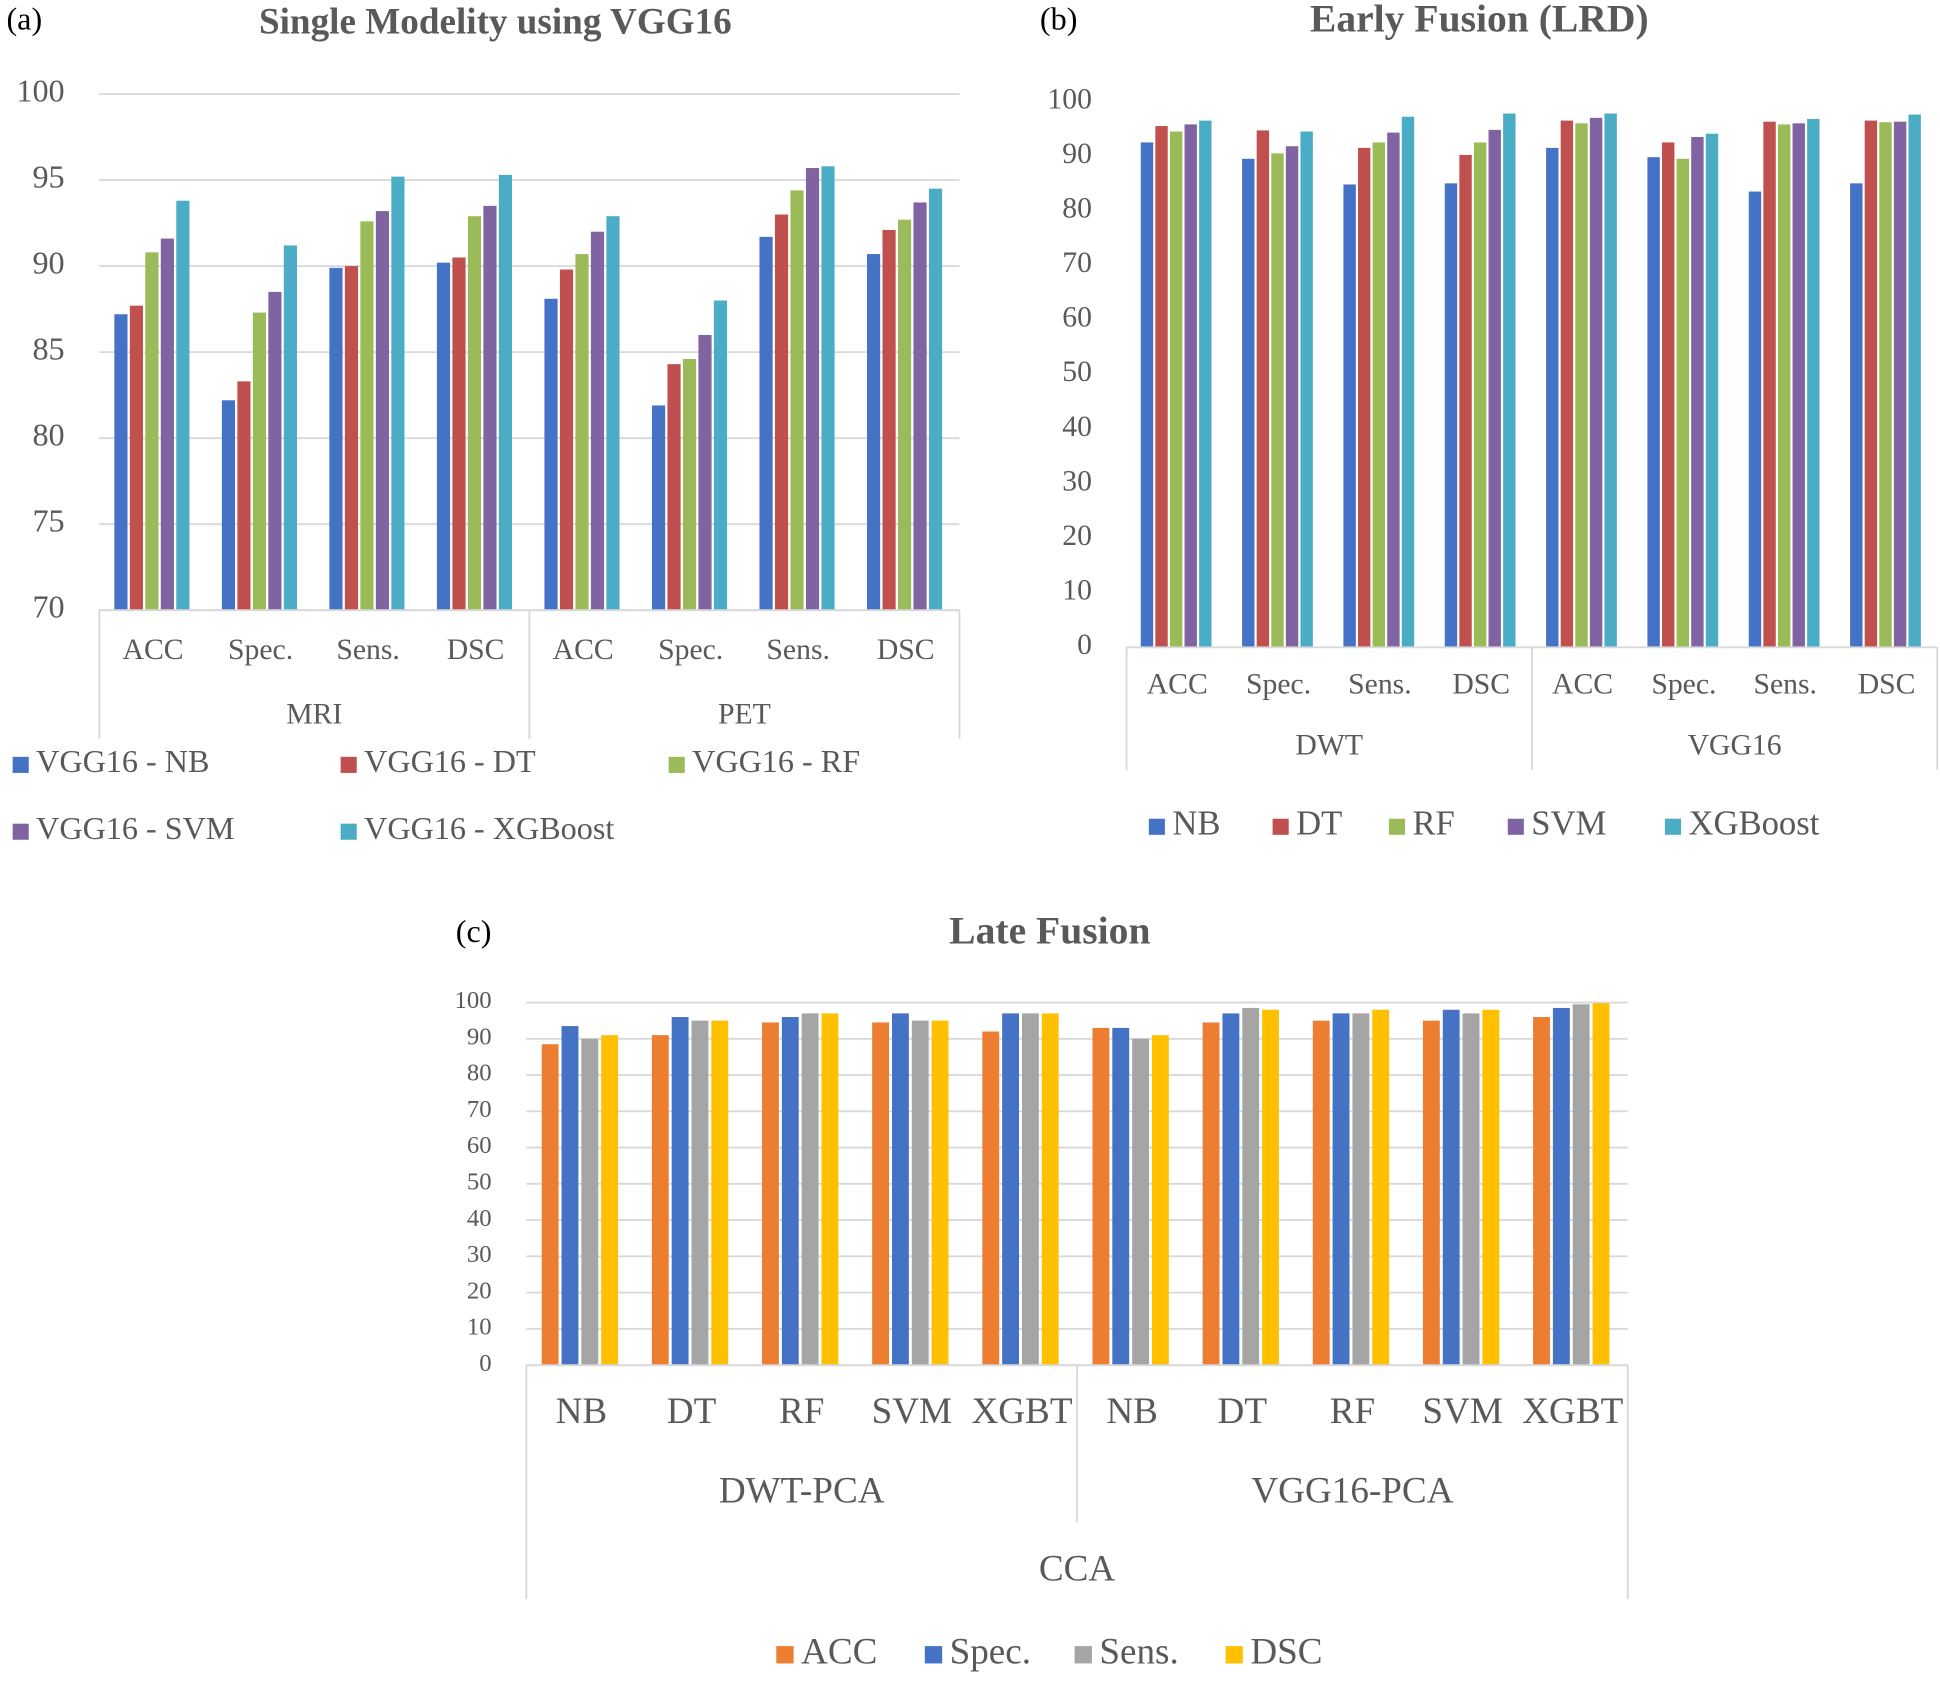 The width and height of the screenshot is (1940, 1682). Describe the element at coordinates (479, 1145) in the screenshot. I see `y-tick-label: 60` at that location.